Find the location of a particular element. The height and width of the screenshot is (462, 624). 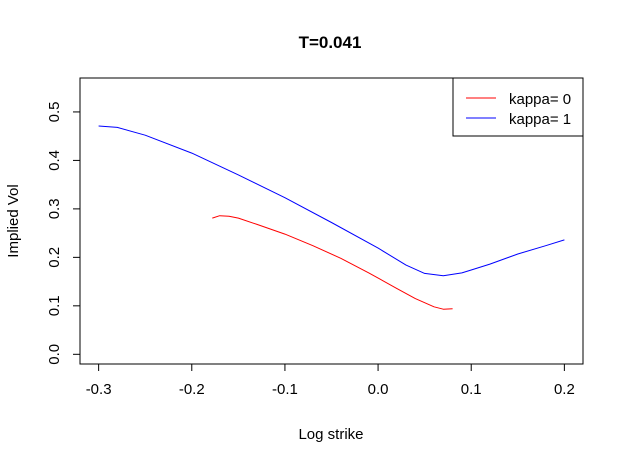

x-axis: -0.3 -0.2 -0.1 0.0 0.1 0.2 is located at coordinates (330, 380).